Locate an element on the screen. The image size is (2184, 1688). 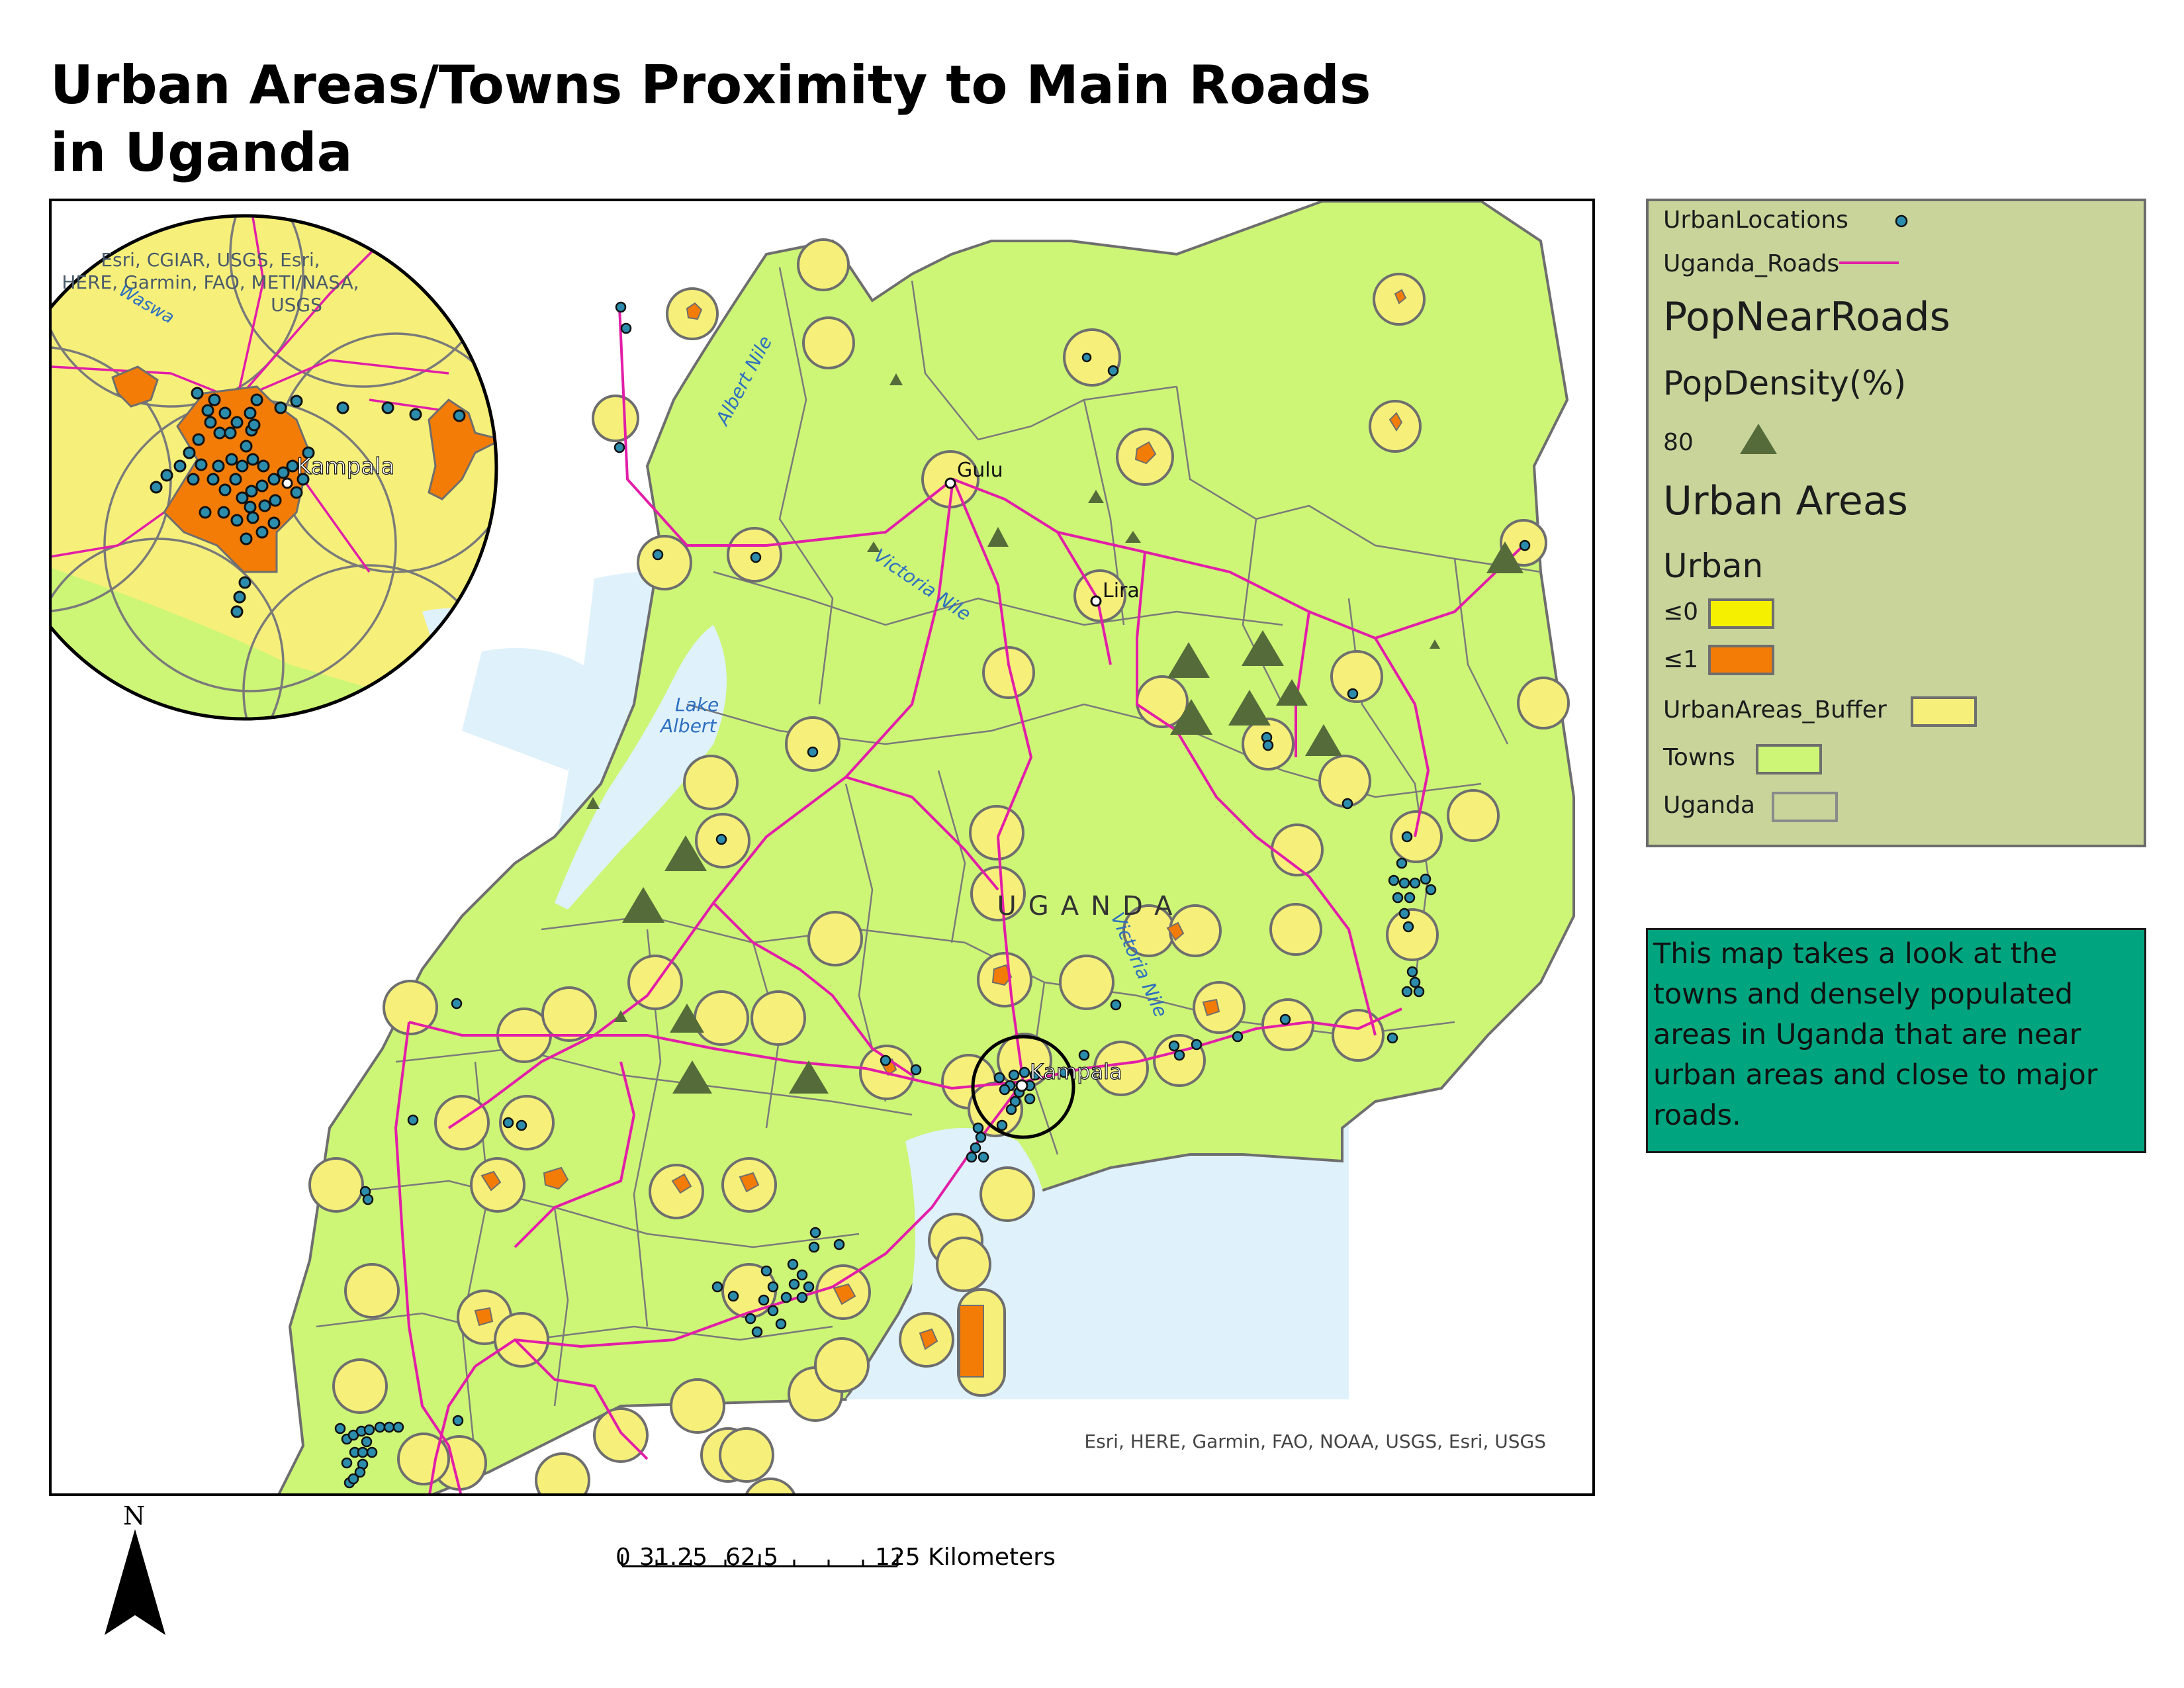
triangle-swatch is located at coordinates (1758, 439).